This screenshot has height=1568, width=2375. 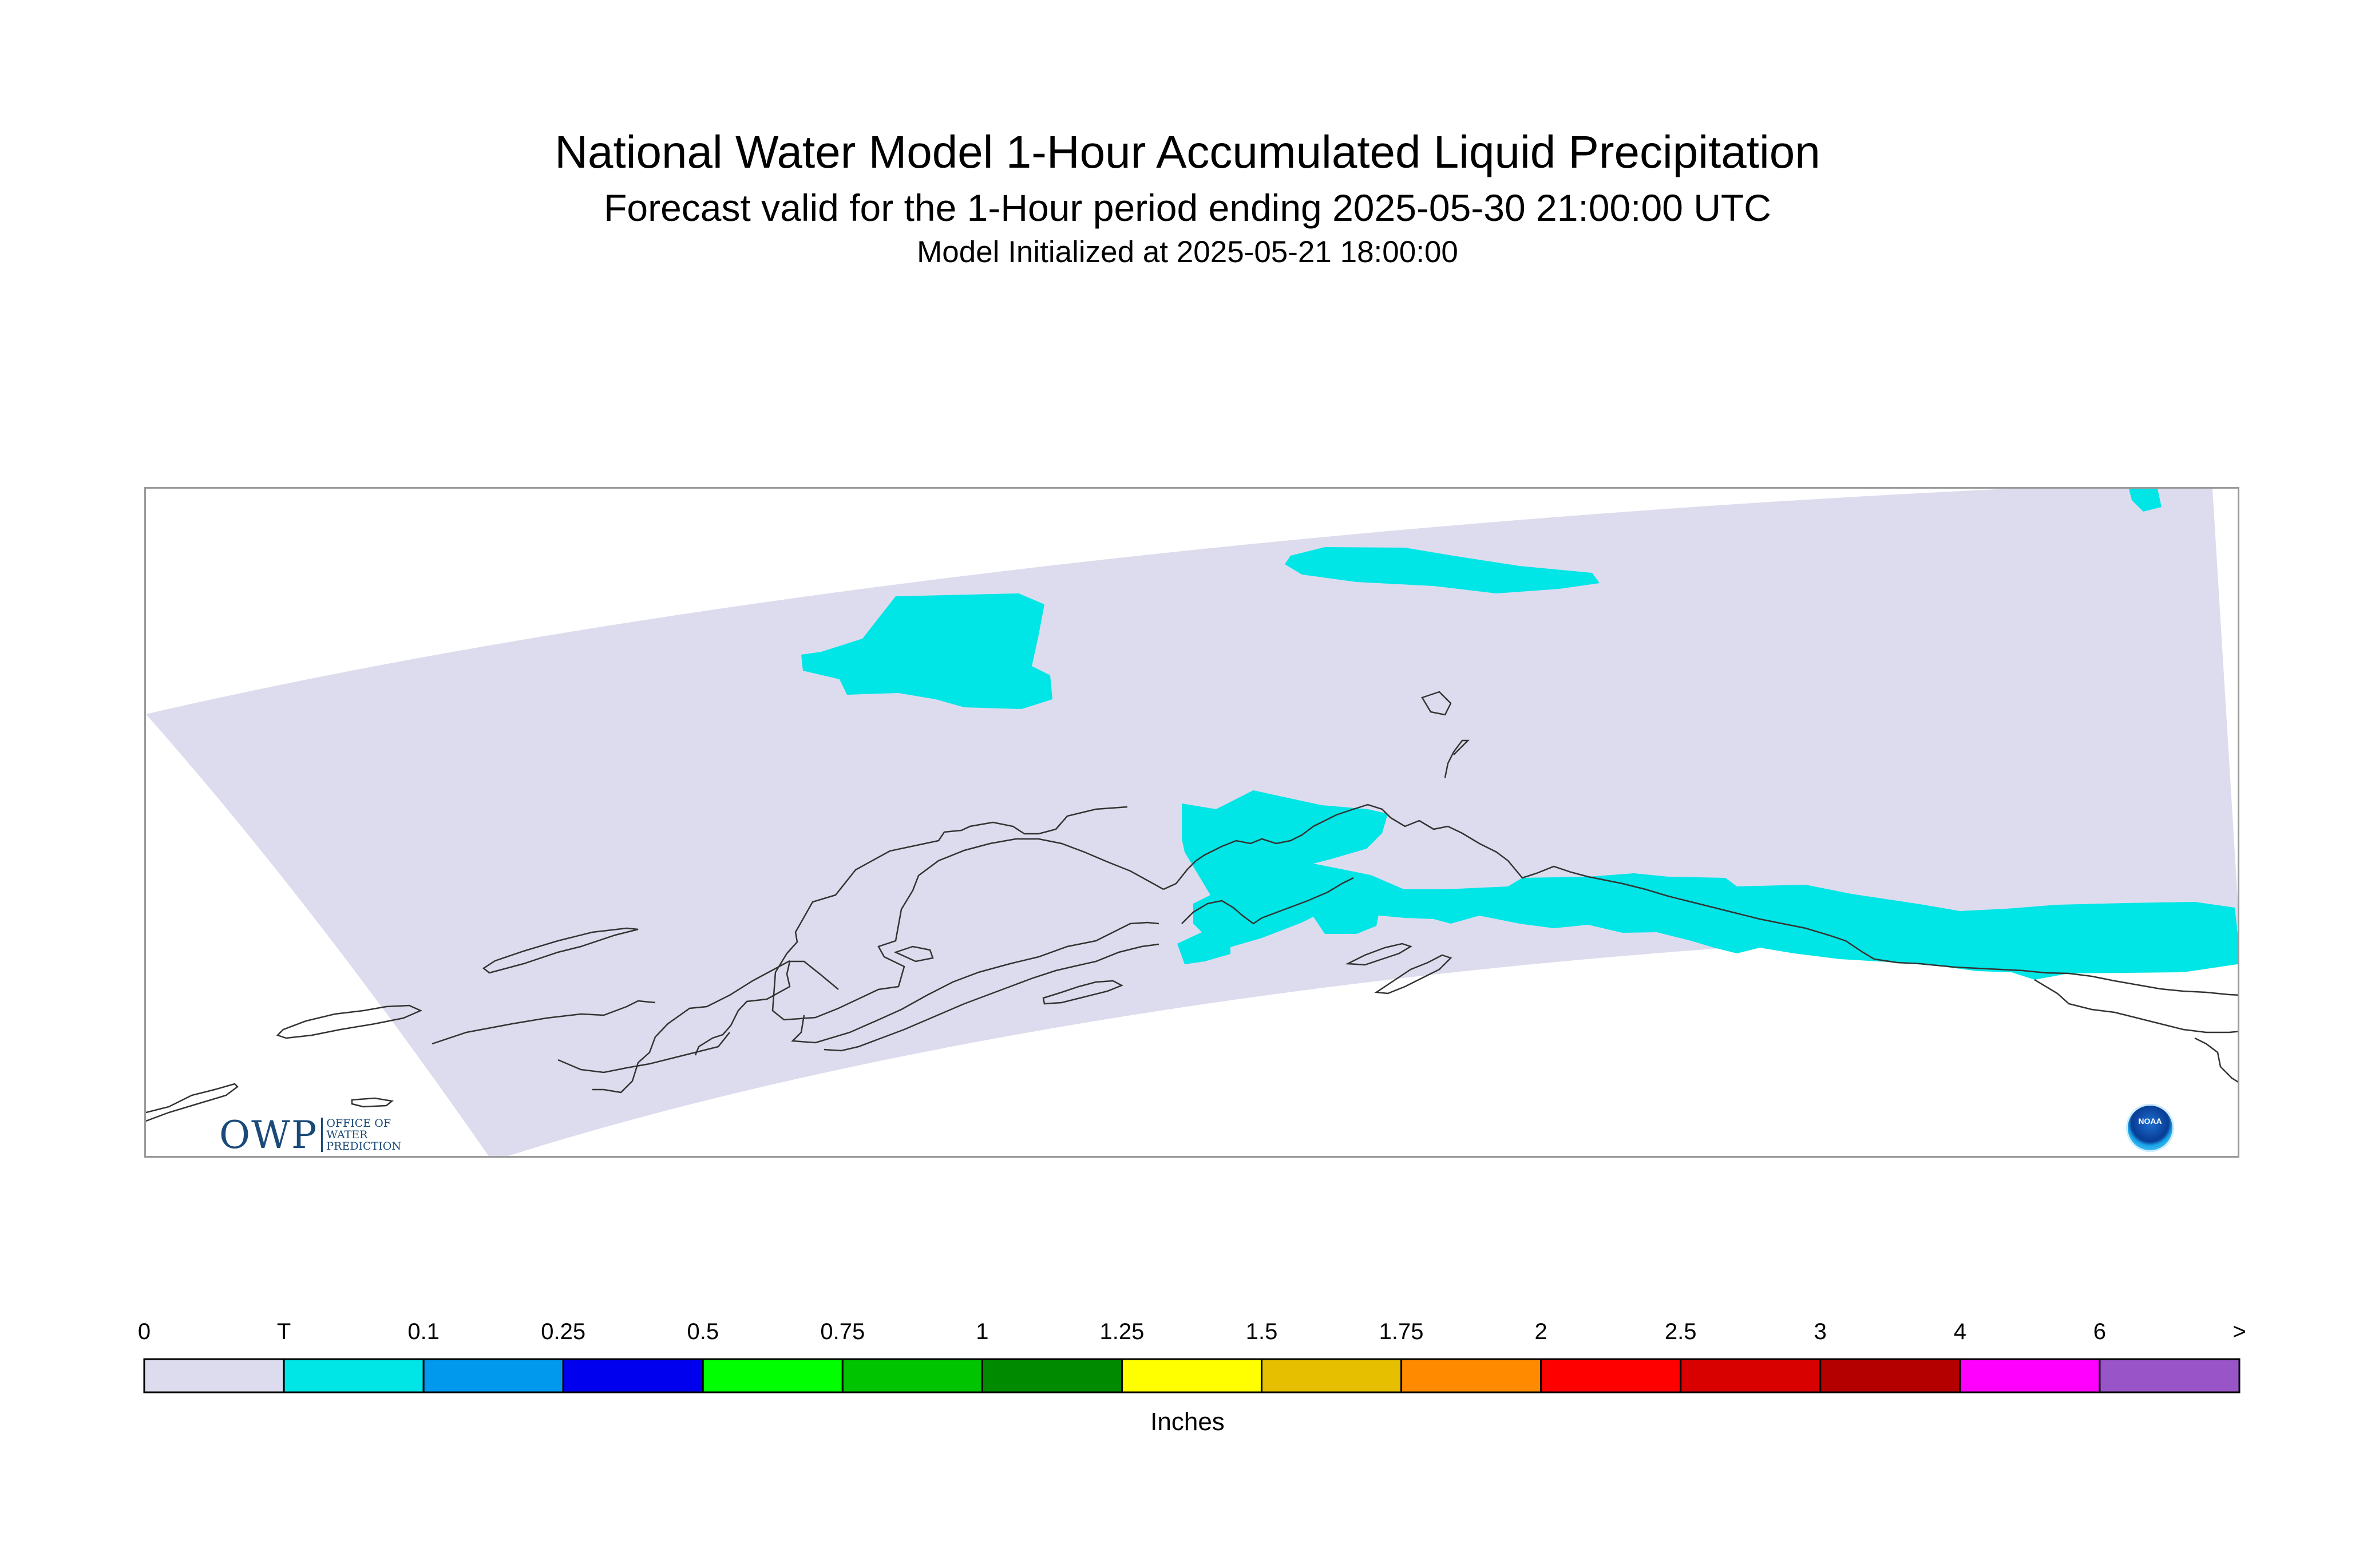 I want to click on owp-logo-sub3: PREDICTION, so click(x=364, y=1146).